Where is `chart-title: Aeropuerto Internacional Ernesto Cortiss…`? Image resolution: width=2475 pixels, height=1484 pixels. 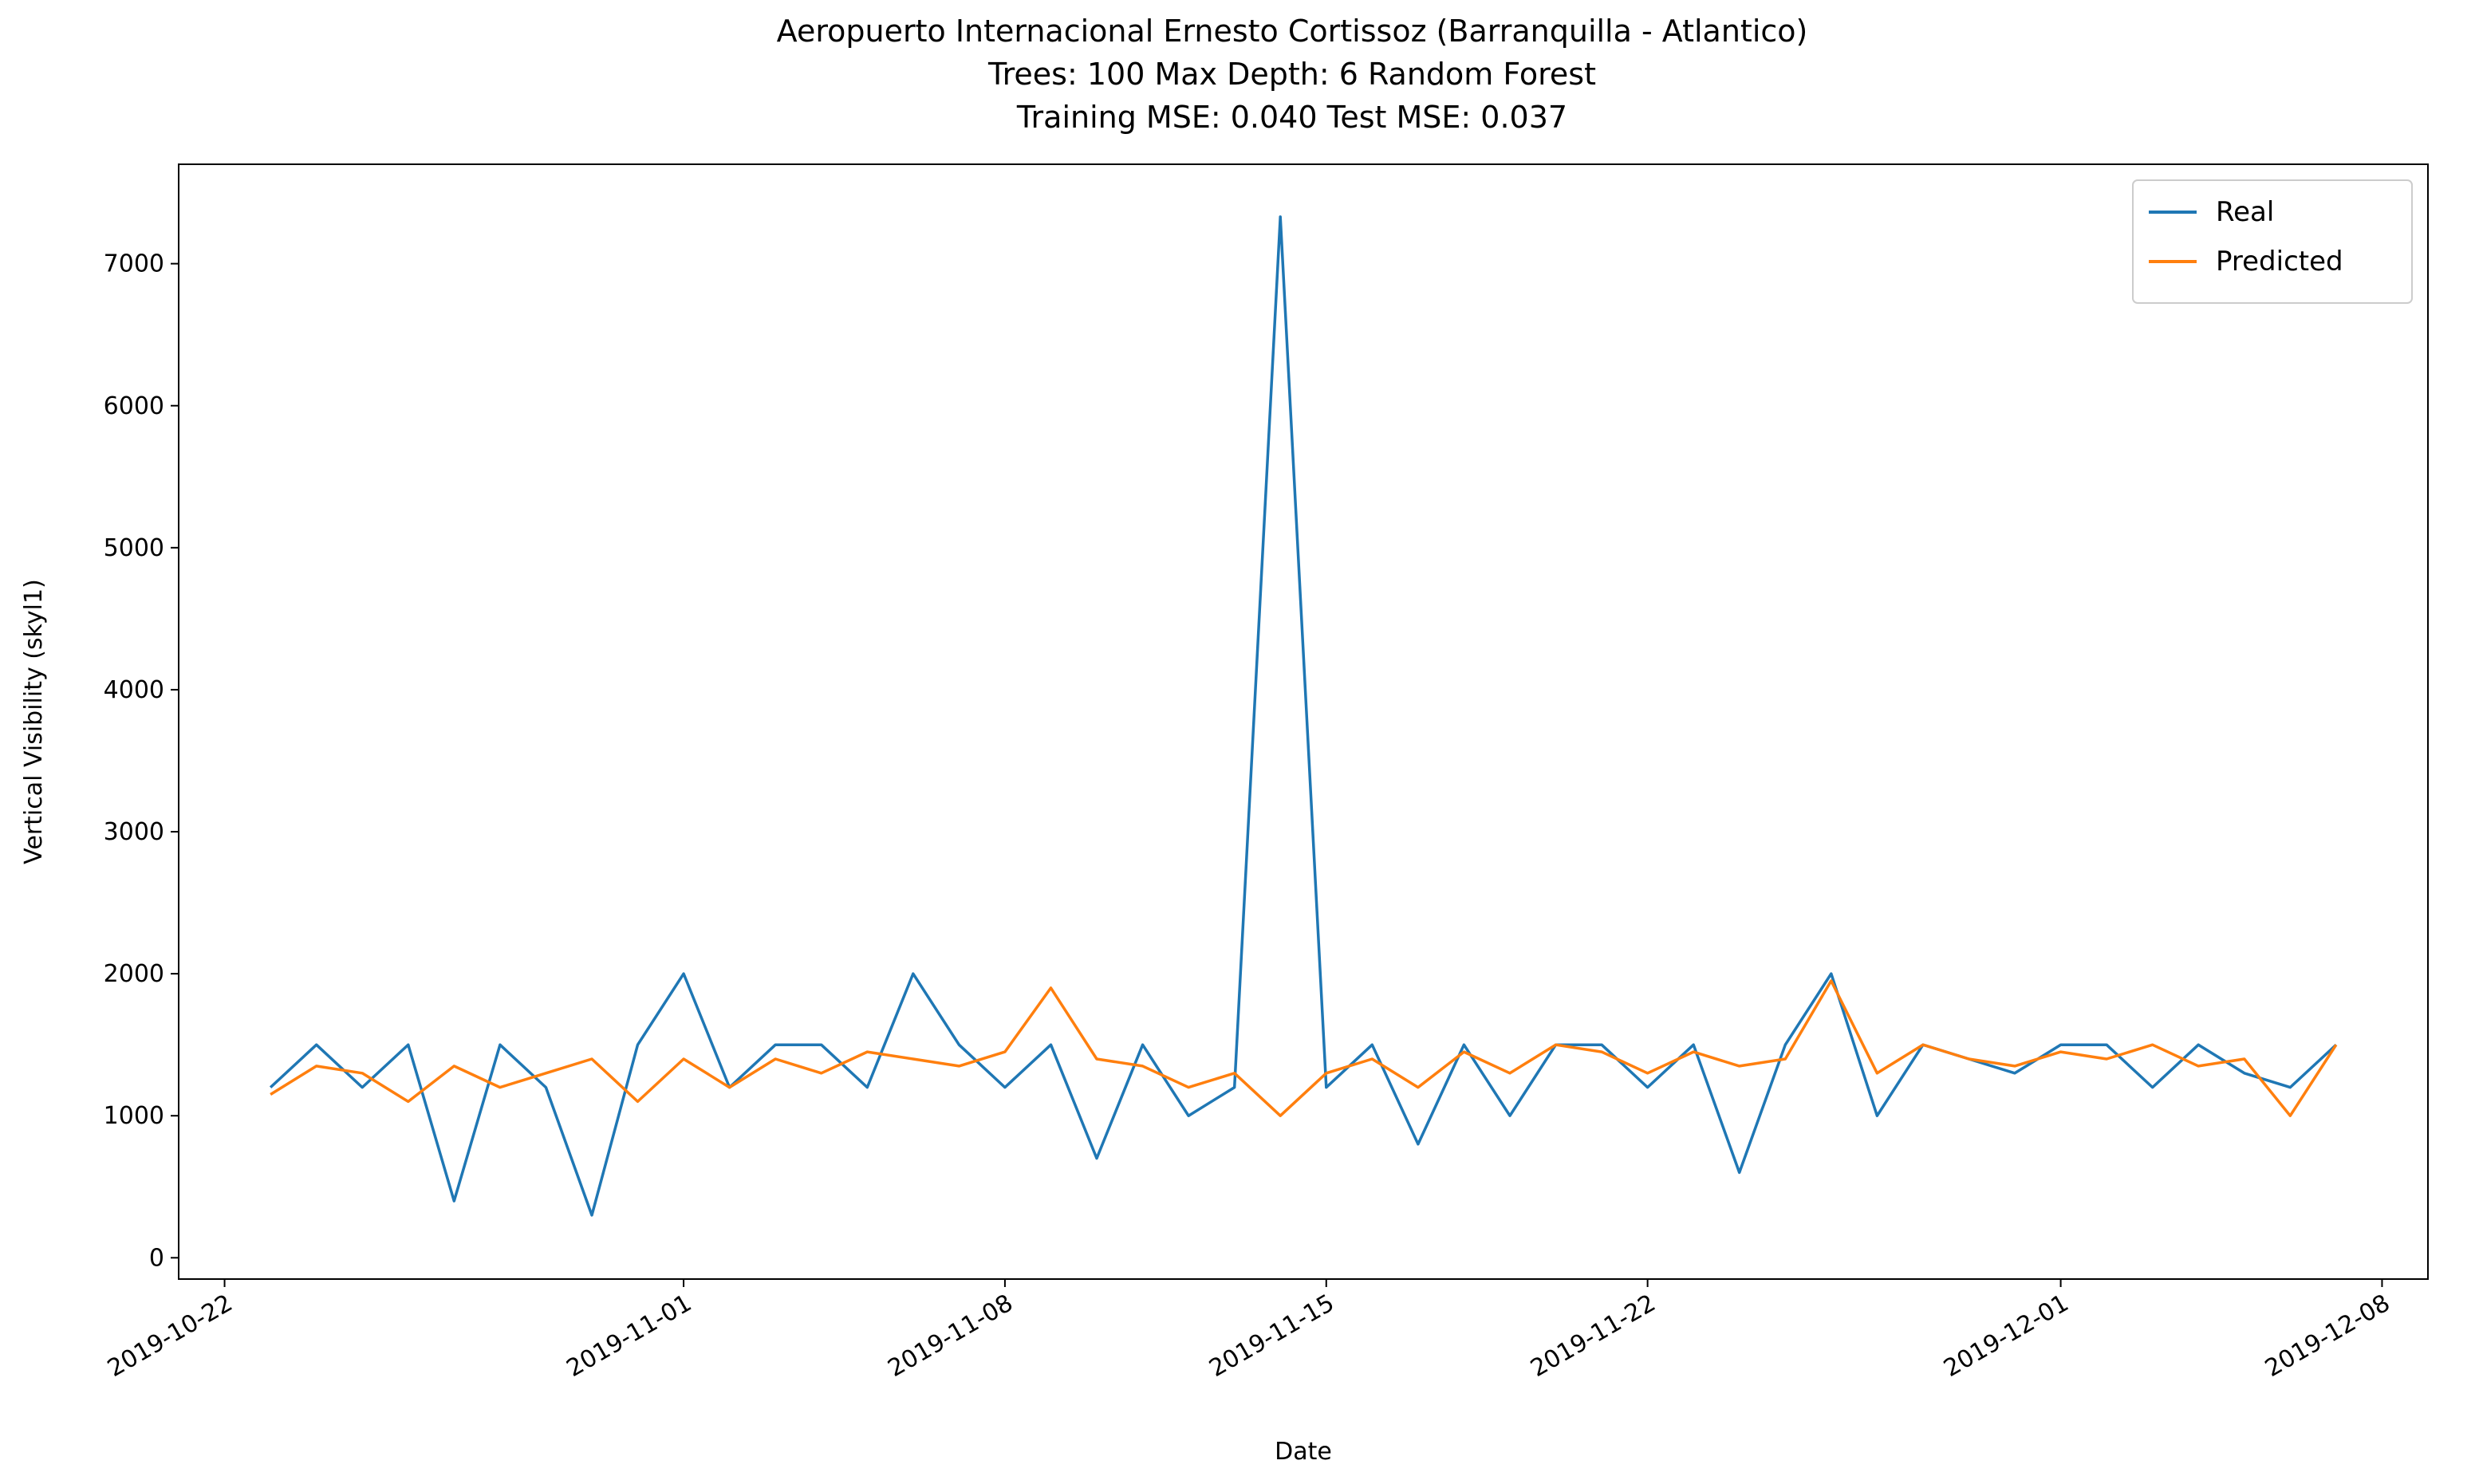 chart-title: Aeropuerto Internacional Ernesto Cortiss… is located at coordinates (1292, 32).